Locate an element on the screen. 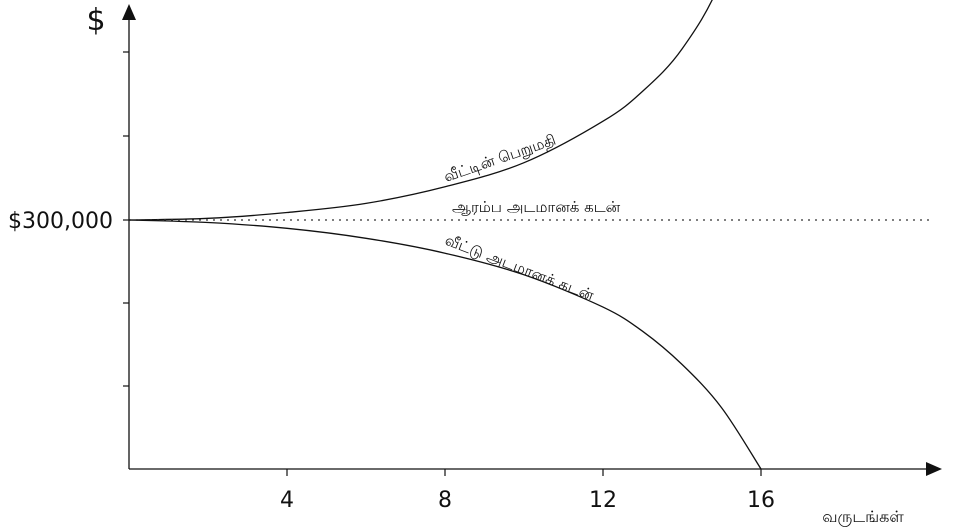 The height and width of the screenshot is (530, 962). x-tick-label: 4 is located at coordinates (287, 500).